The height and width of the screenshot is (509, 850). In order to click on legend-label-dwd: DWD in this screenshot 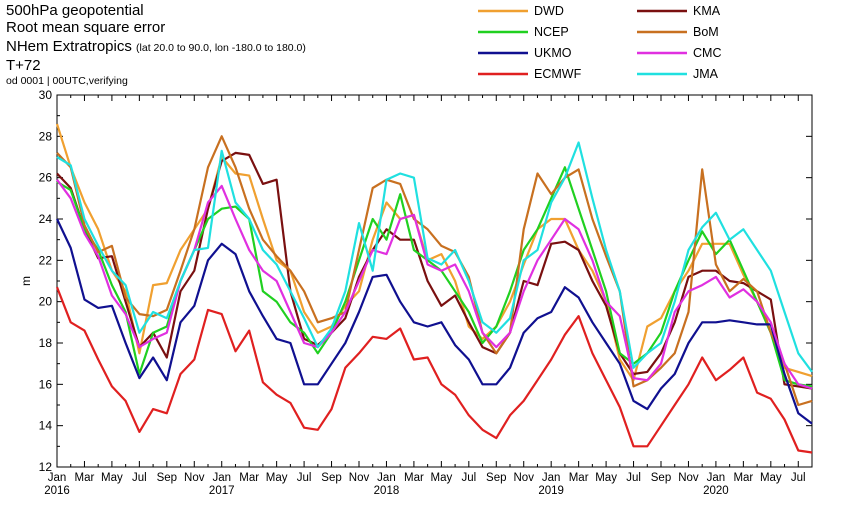, I will do `click(549, 11)`.